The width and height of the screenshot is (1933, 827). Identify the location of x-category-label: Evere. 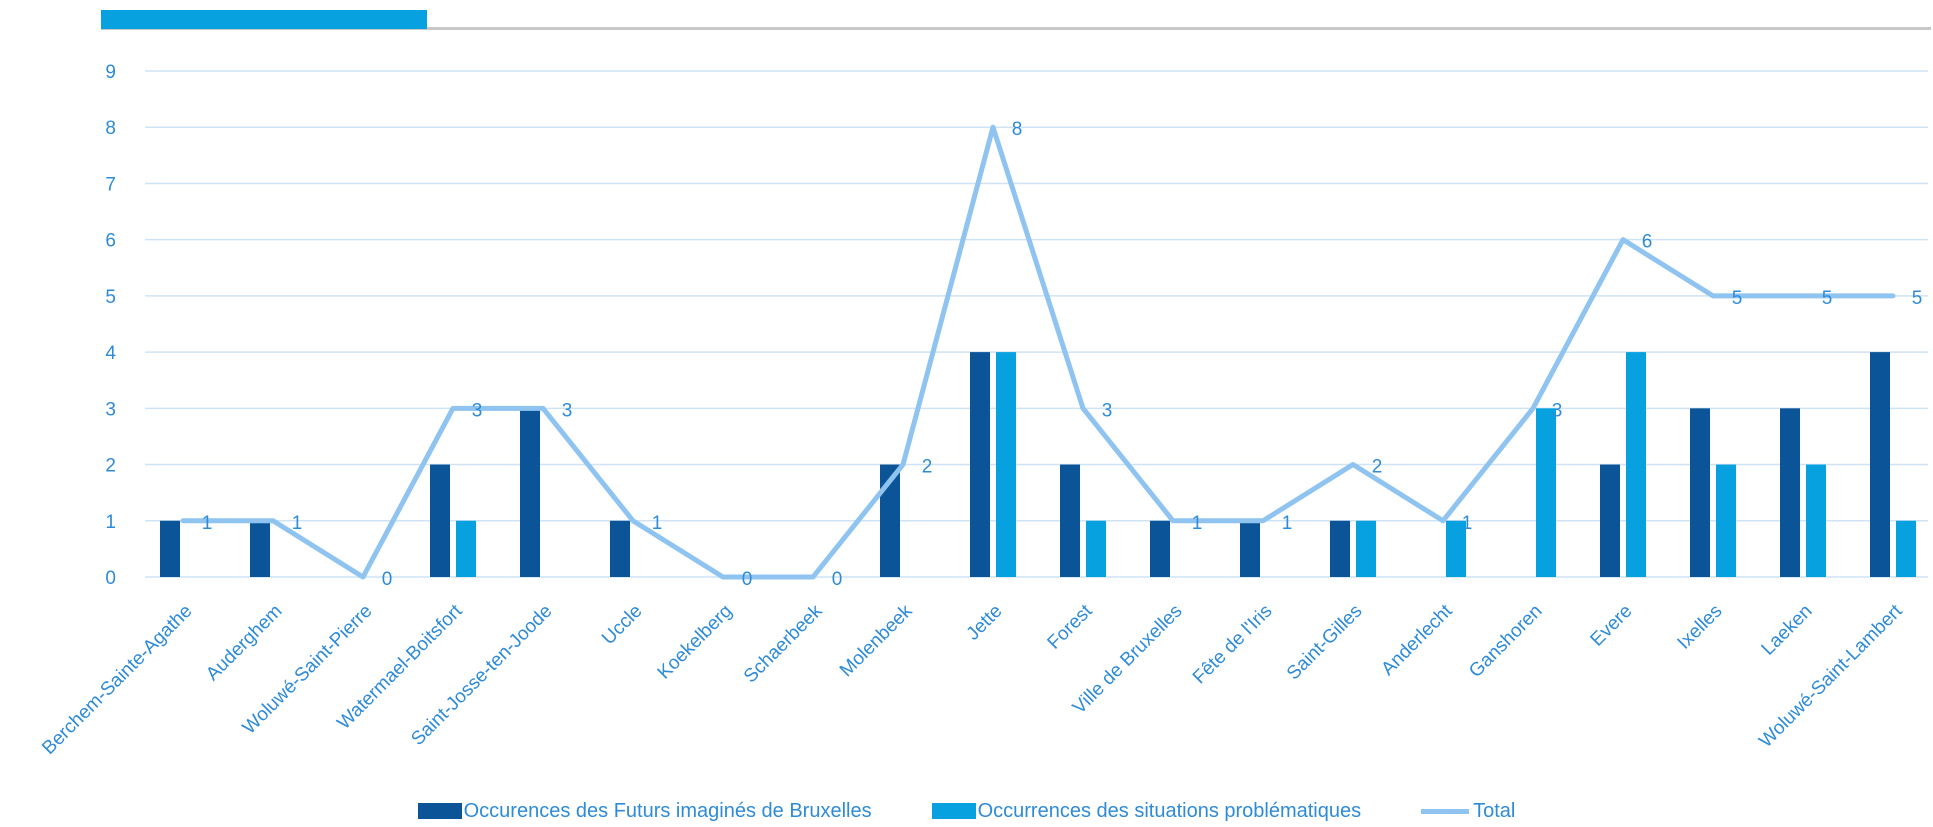
(1612, 626).